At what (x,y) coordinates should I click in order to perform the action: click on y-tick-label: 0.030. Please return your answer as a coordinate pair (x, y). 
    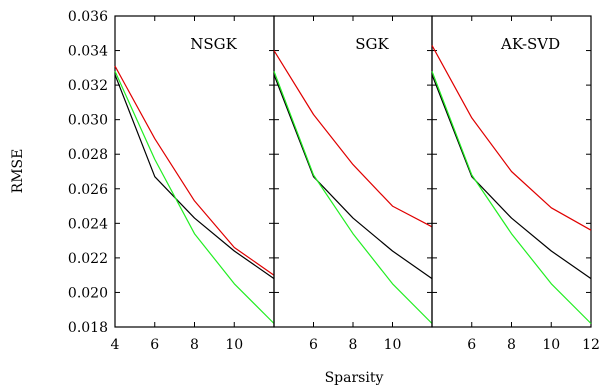
    Looking at the image, I should click on (88, 121).